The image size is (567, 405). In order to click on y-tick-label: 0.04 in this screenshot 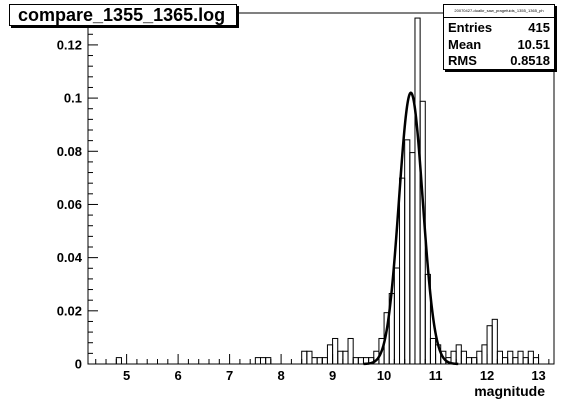, I will do `click(70, 257)`.